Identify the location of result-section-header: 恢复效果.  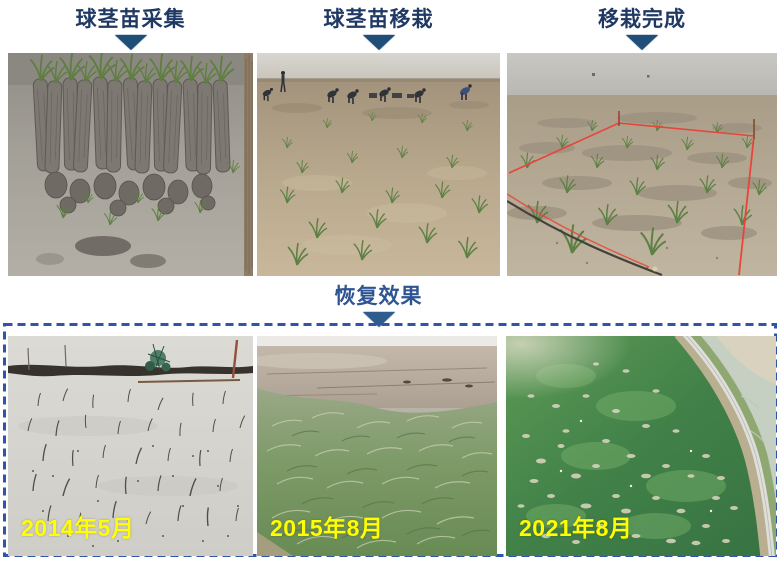
(378, 305).